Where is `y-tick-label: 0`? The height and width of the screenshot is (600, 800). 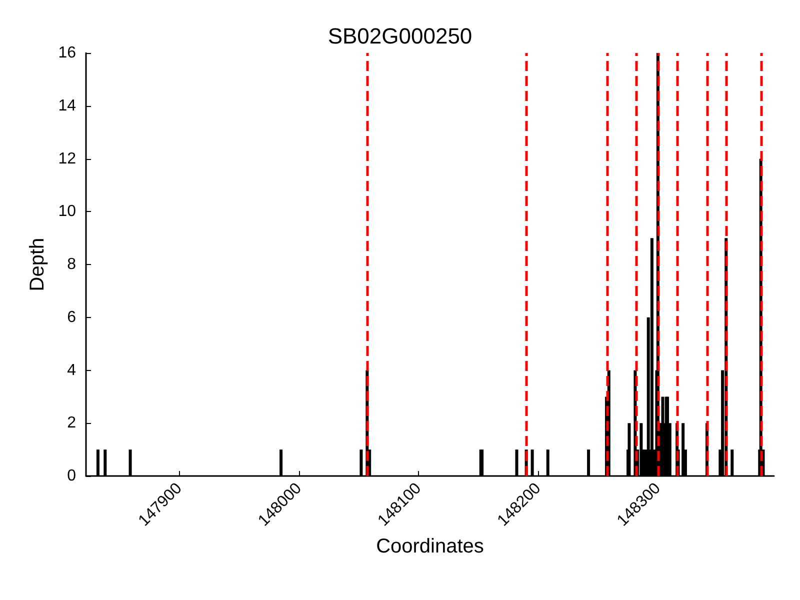 y-tick-label: 0 is located at coordinates (71, 476).